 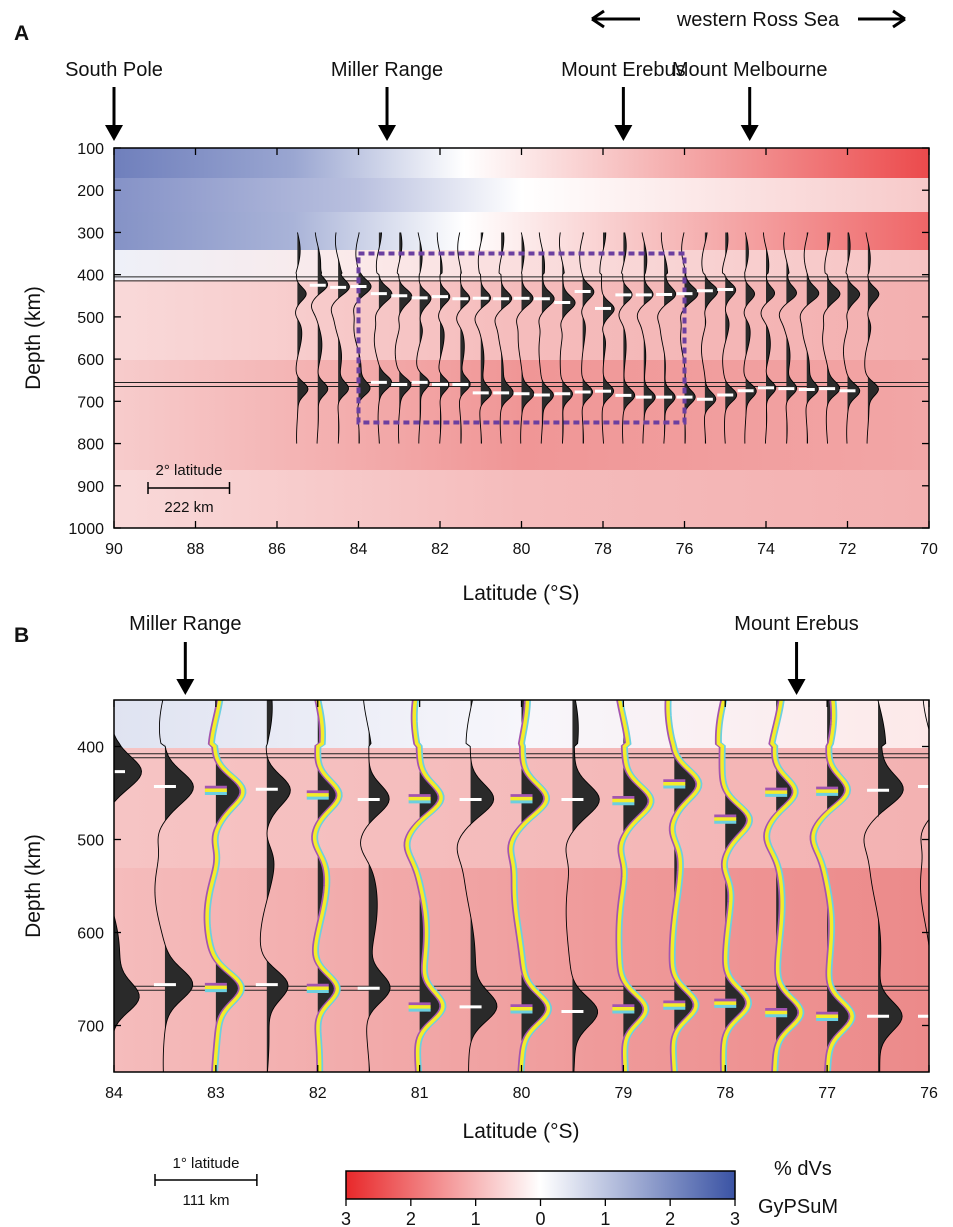 What do you see at coordinates (827, 1093) in the screenshot?
I see `b-x-tick-label: 77` at bounding box center [827, 1093].